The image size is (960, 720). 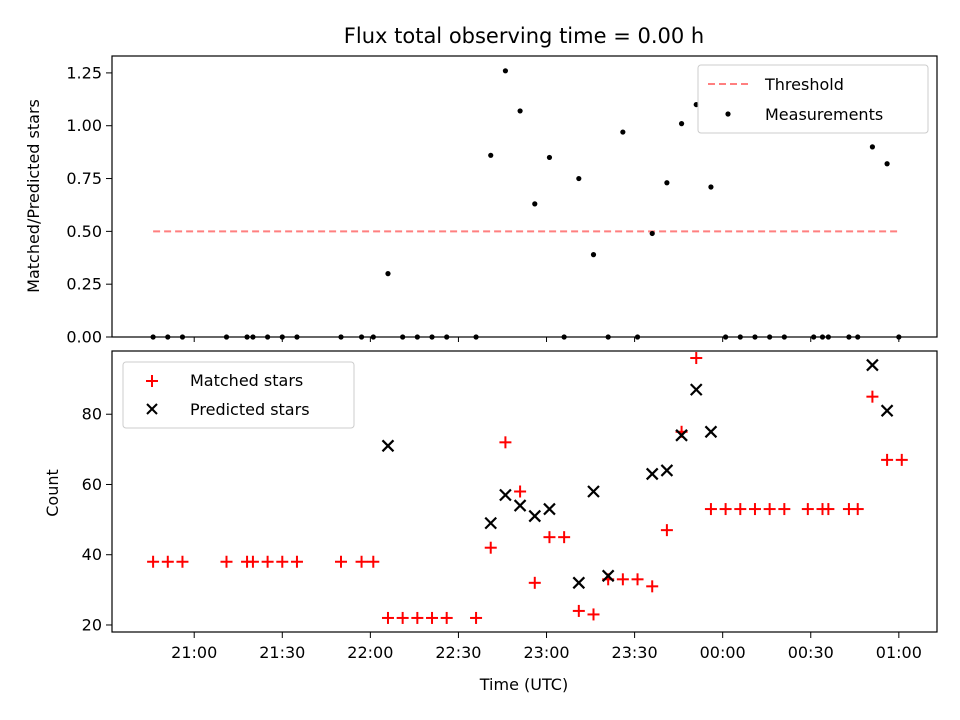 I want to click on bottom-y-ticks: 20 40 60 80, so click(x=97, y=519).